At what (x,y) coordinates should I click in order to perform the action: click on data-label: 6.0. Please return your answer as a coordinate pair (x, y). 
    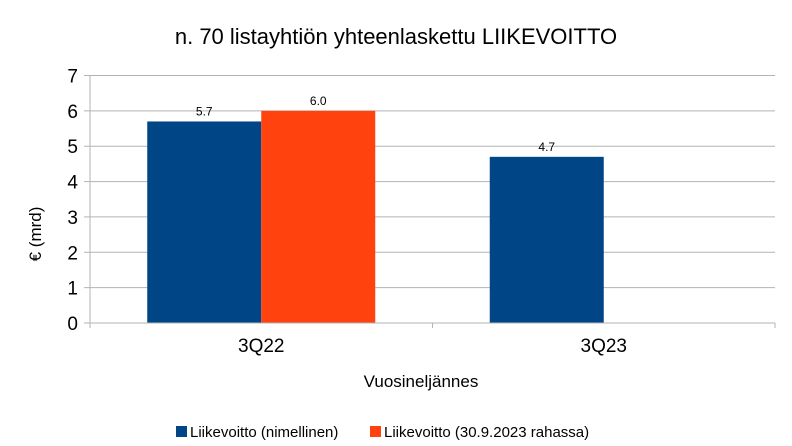
    Looking at the image, I should click on (318, 101).